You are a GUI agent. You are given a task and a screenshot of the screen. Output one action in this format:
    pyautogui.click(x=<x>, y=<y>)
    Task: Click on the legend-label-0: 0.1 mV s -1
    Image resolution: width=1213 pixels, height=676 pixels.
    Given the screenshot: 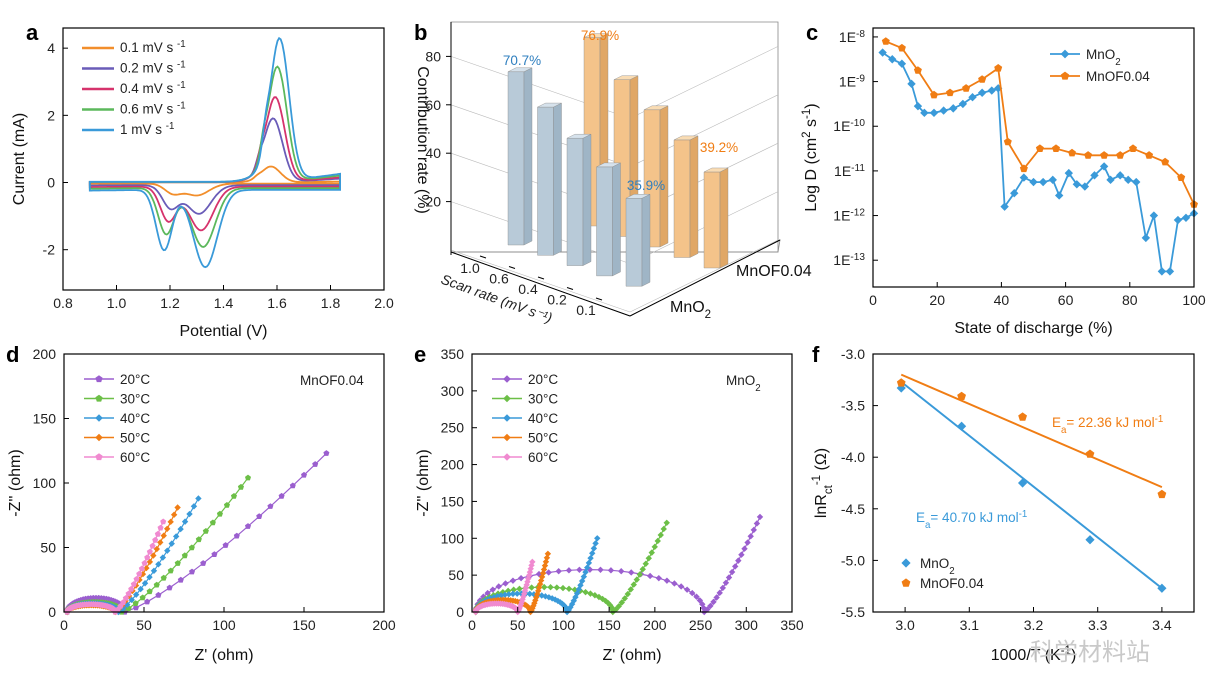 What is the action you would take?
    pyautogui.click(x=153, y=47)
    